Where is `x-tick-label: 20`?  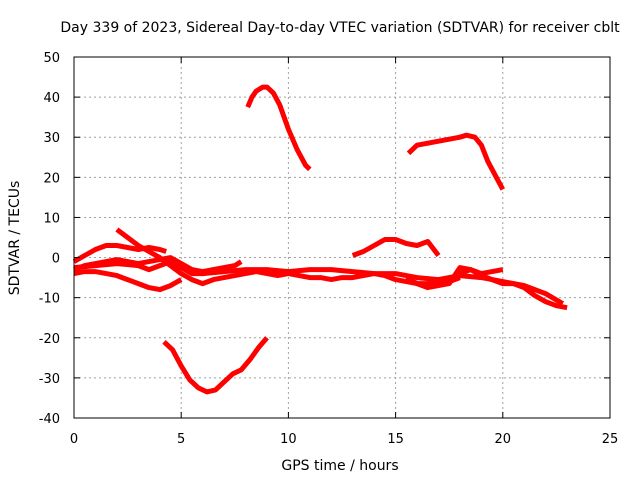
x-tick-label: 20 is located at coordinates (503, 439).